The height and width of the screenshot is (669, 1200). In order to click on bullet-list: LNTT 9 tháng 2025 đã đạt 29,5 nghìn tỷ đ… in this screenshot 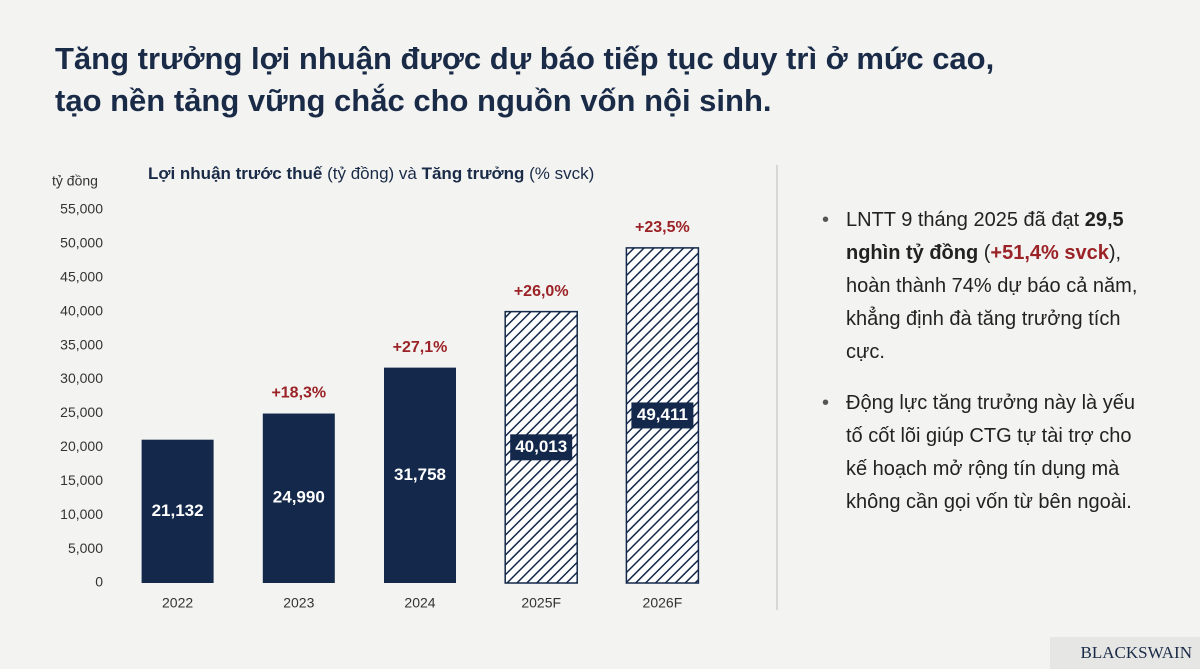, I will do `click(985, 370)`.